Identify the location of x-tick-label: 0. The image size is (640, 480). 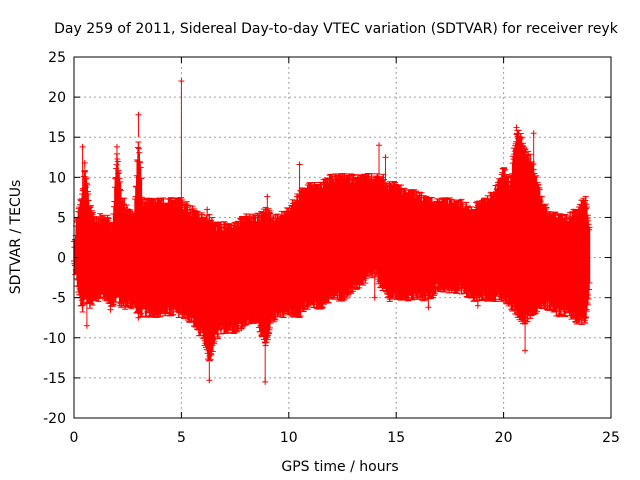
(74, 438).